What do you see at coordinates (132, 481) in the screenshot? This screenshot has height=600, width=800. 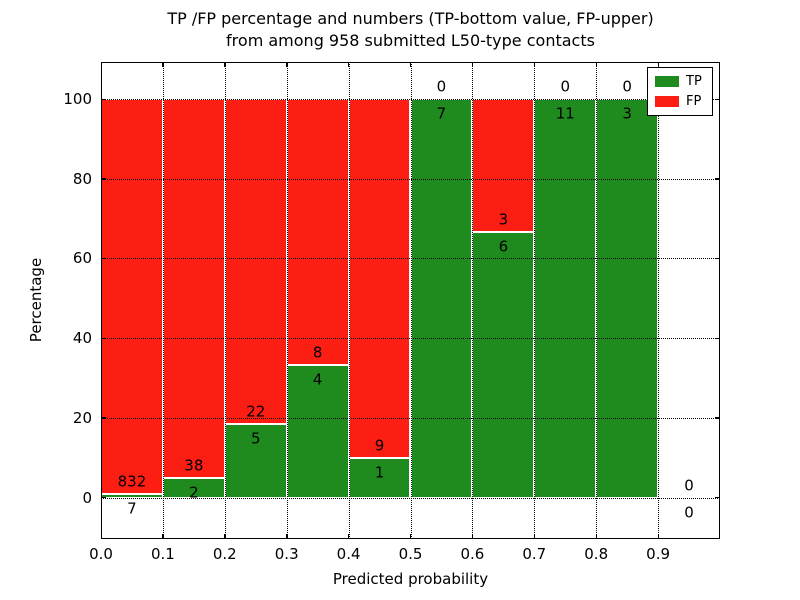 I see `fp-count-label: 832` at bounding box center [132, 481].